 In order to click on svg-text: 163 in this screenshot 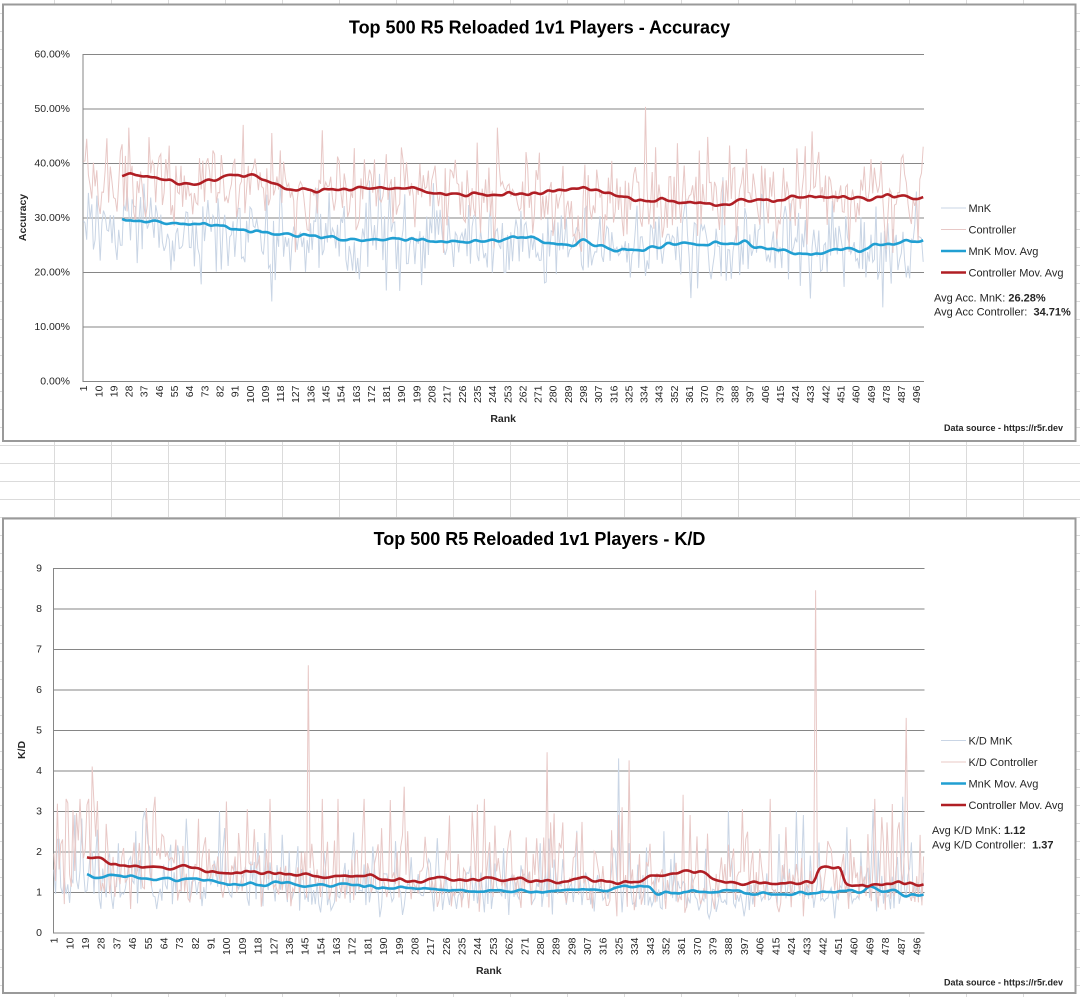, I will do `click(337, 946)`.